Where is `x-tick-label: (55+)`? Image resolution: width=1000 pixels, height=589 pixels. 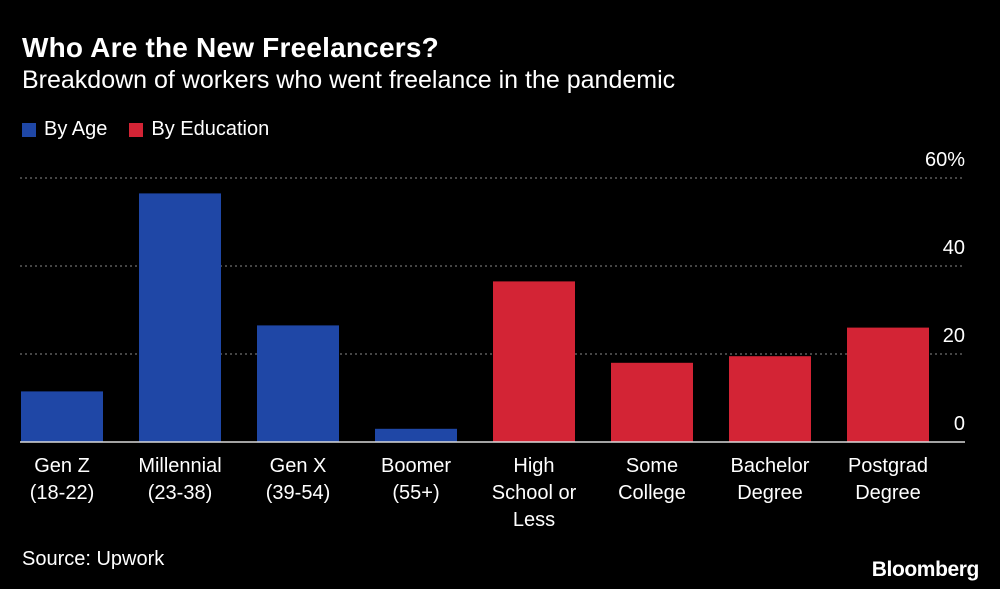 x-tick-label: (55+) is located at coordinates (415, 493).